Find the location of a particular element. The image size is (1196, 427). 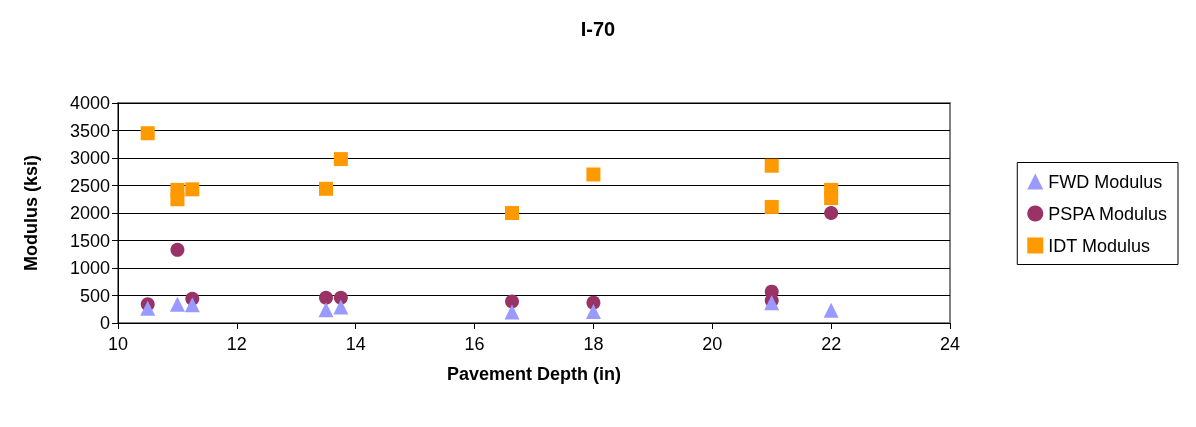

x-tick-label: 20 is located at coordinates (712, 344).